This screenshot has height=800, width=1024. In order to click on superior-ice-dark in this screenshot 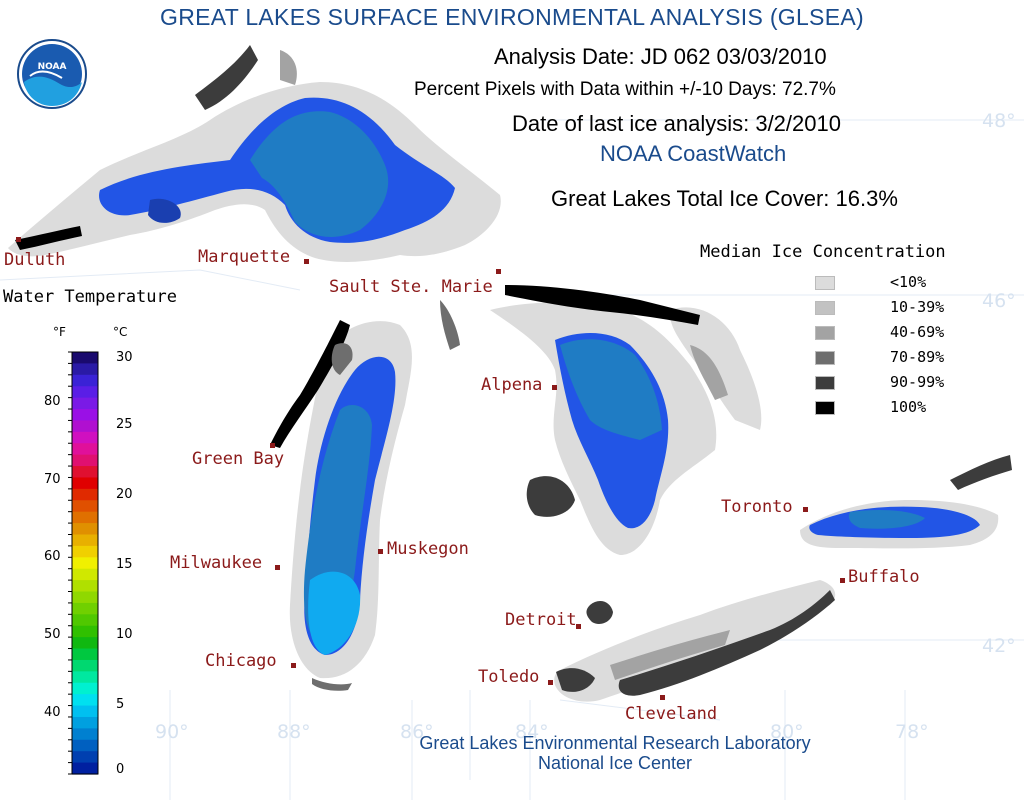, I will do `click(226, 77)`.